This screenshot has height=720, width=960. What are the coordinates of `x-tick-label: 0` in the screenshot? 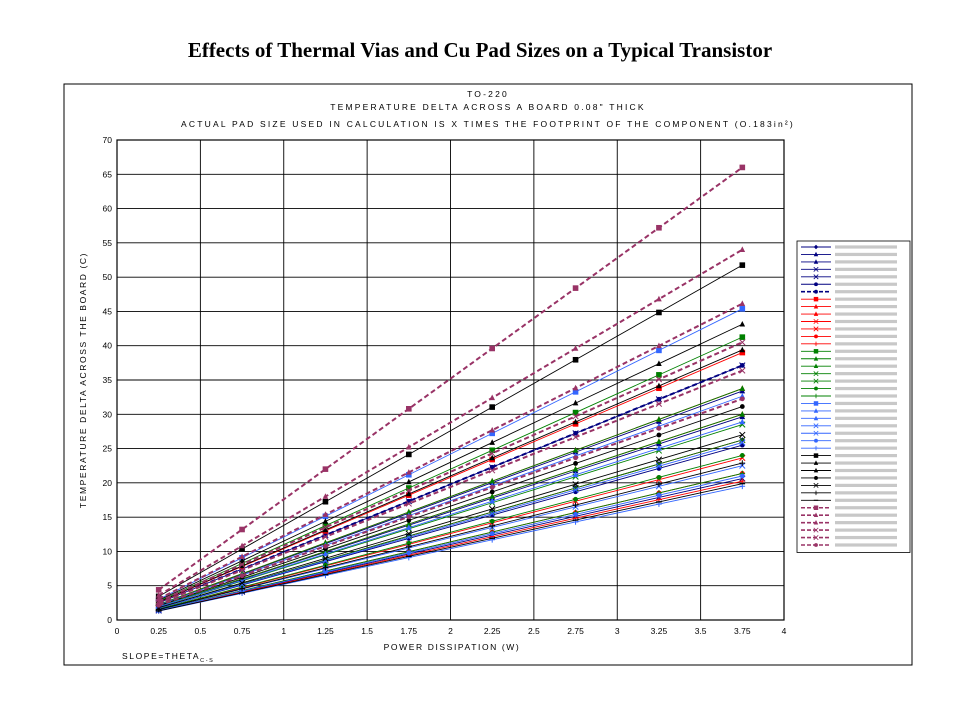 It's located at (117, 631).